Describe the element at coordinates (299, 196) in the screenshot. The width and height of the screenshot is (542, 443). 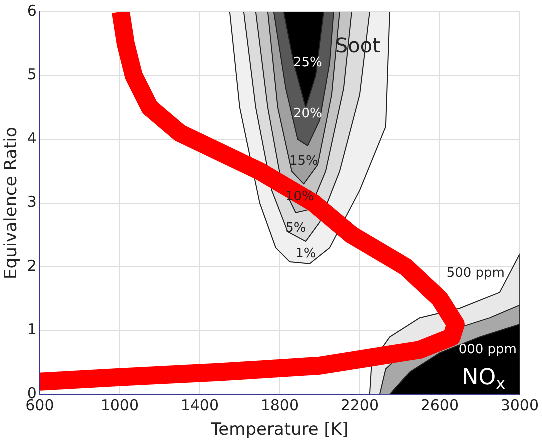
I see `annotation: 10%` at that location.